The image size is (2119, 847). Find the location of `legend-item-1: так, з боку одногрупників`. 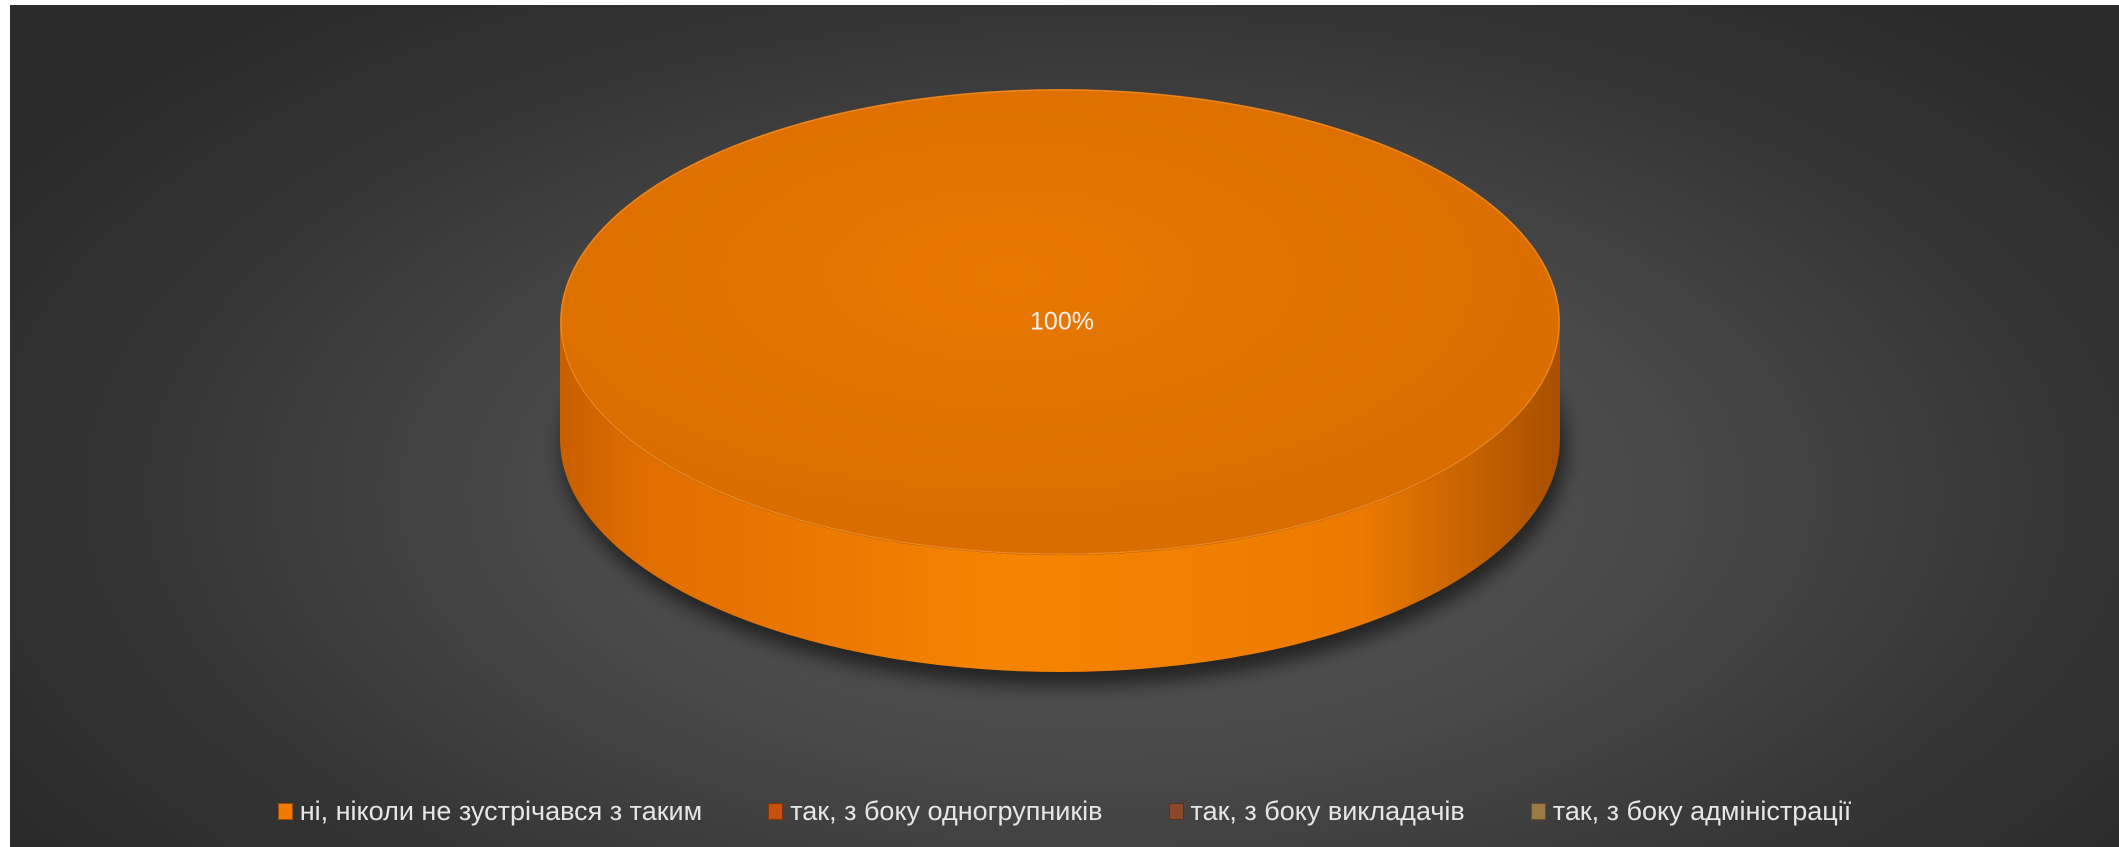

legend-item-1: так, з боку одногрупників is located at coordinates (935, 811).